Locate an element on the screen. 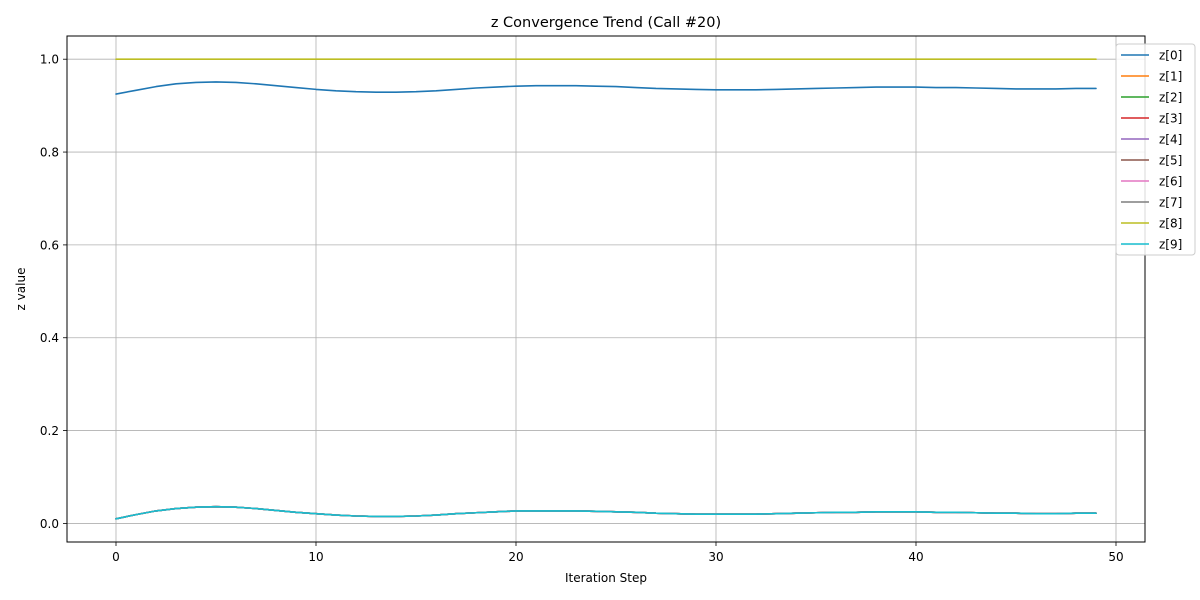 Image resolution: width=1200 pixels, height=600 pixels. x-tick-label: 40 is located at coordinates (915, 557).